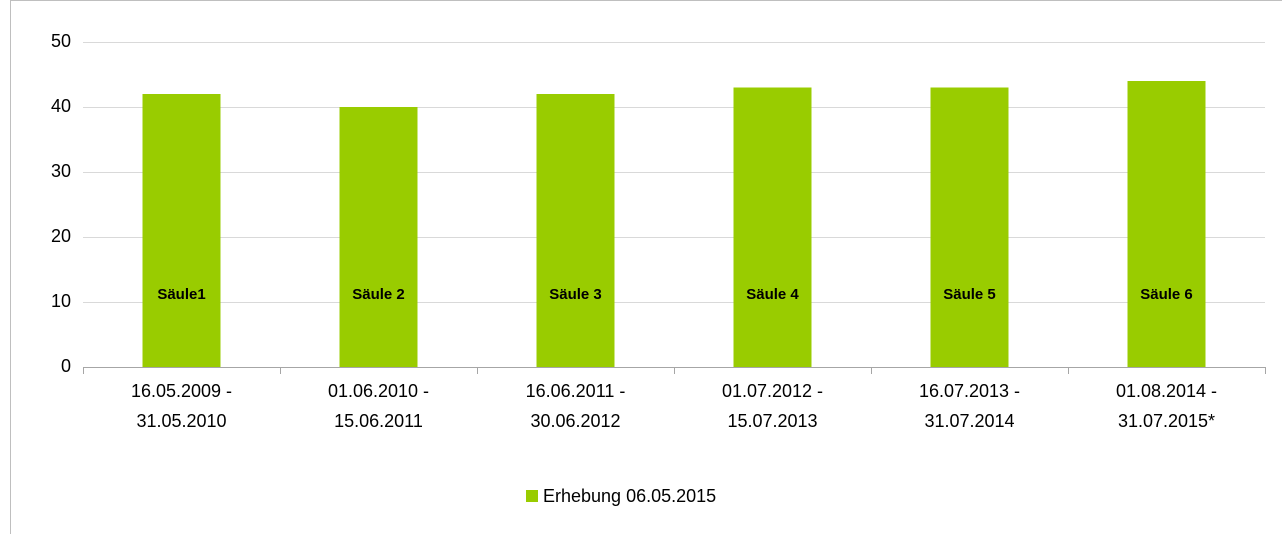 This screenshot has width=1282, height=534. I want to click on y-tick-label: 30, so click(61, 171).